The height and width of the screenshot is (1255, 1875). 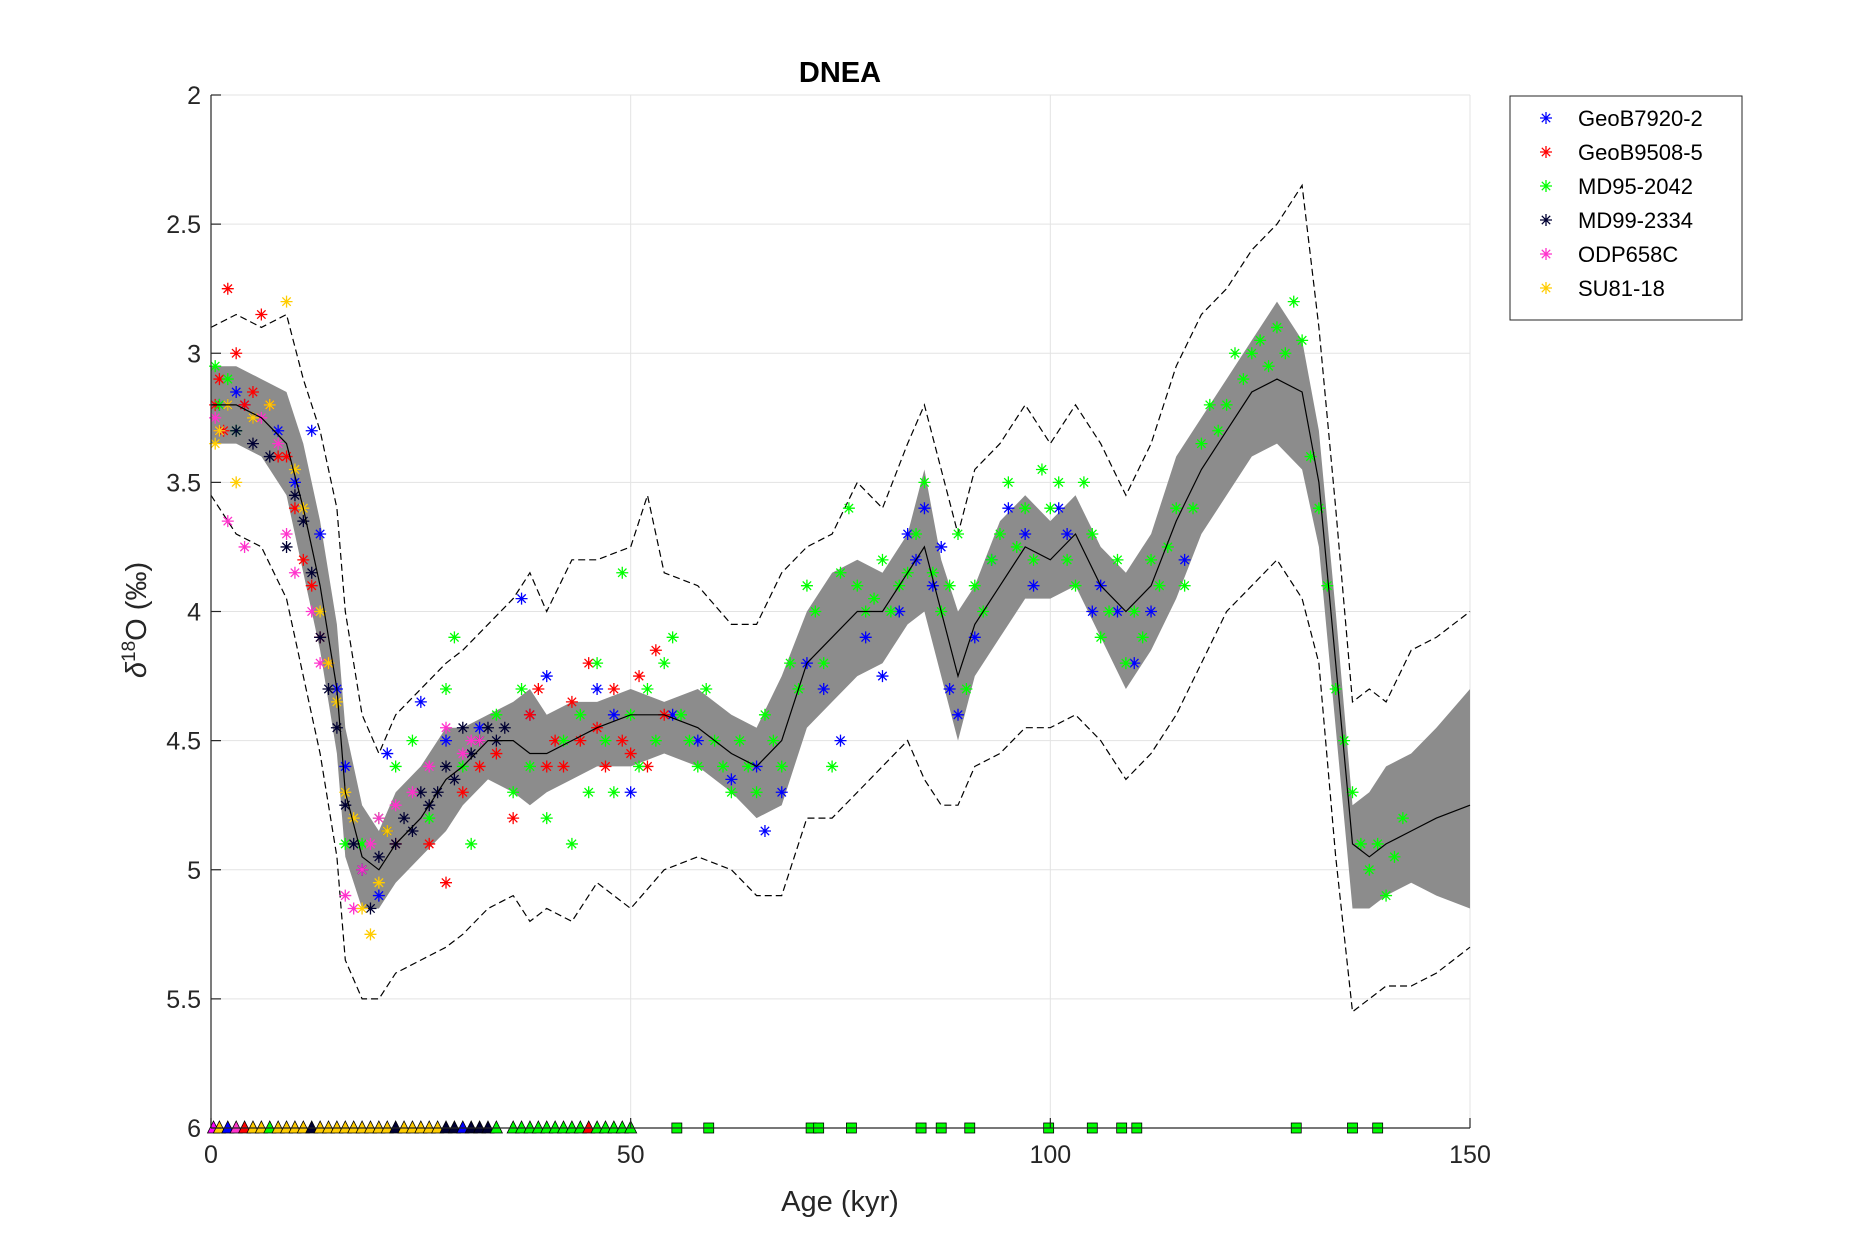 What do you see at coordinates (1609, 254) in the screenshot?
I see `legend-item: ODP658C` at bounding box center [1609, 254].